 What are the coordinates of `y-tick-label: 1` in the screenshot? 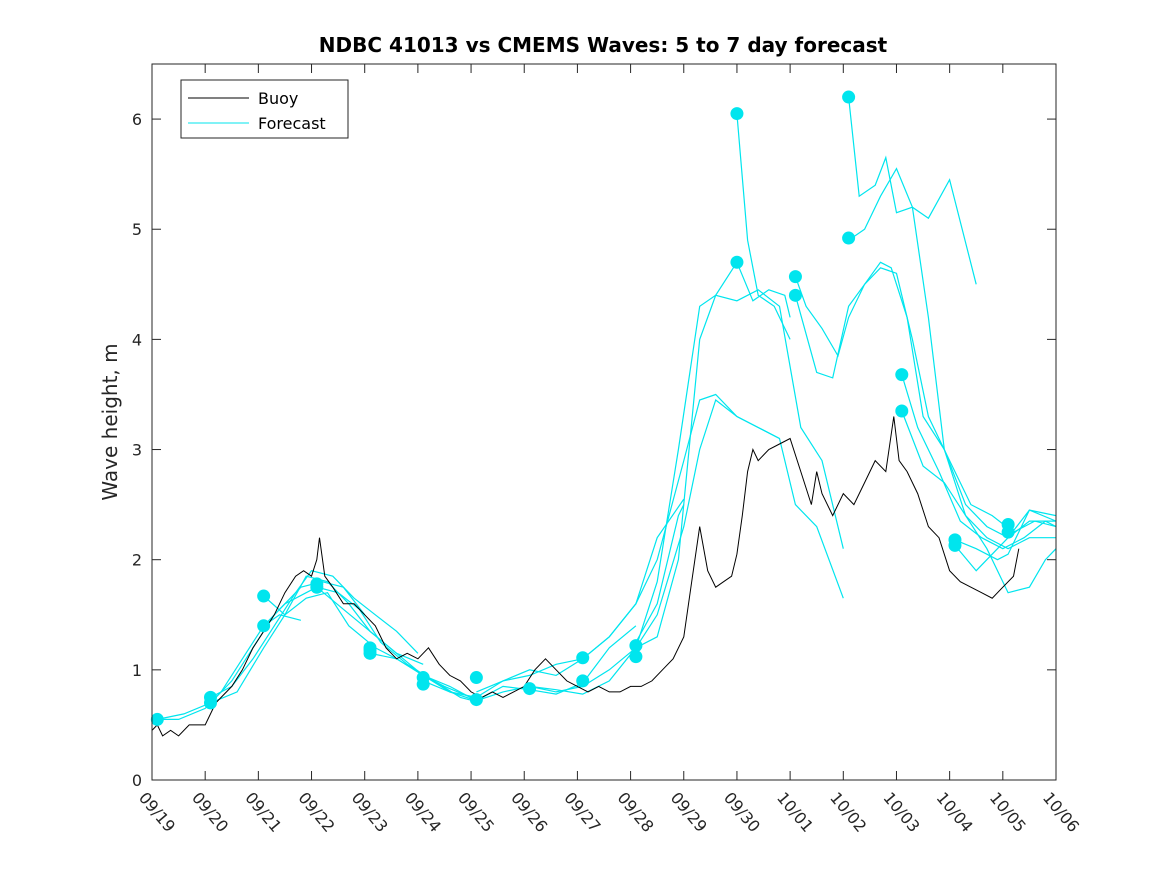 It's located at (137, 670).